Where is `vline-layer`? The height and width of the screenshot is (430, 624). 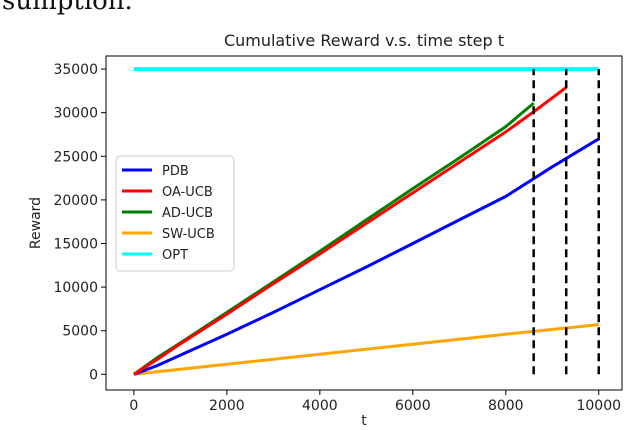
vline-layer is located at coordinates (566, 222).